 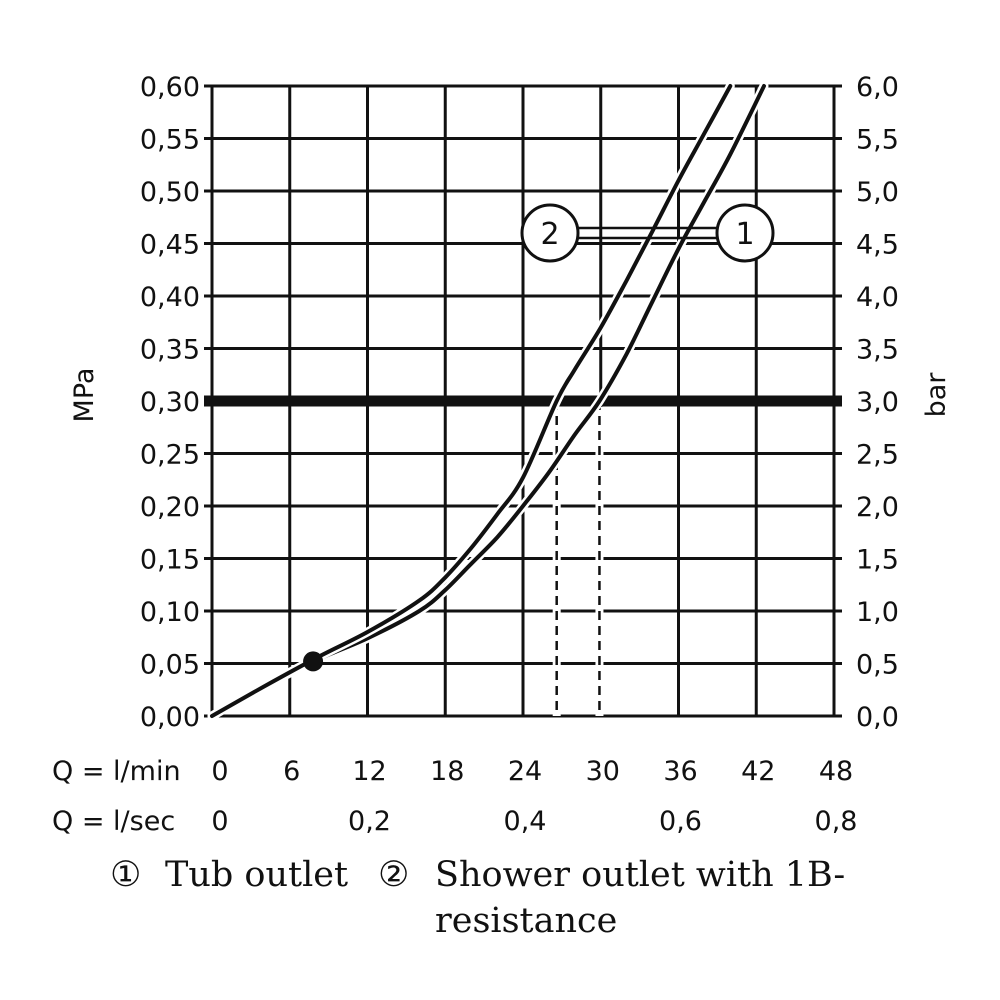 What do you see at coordinates (170, 507) in the screenshot?
I see `y-tick-label-left: 0,20` at bounding box center [170, 507].